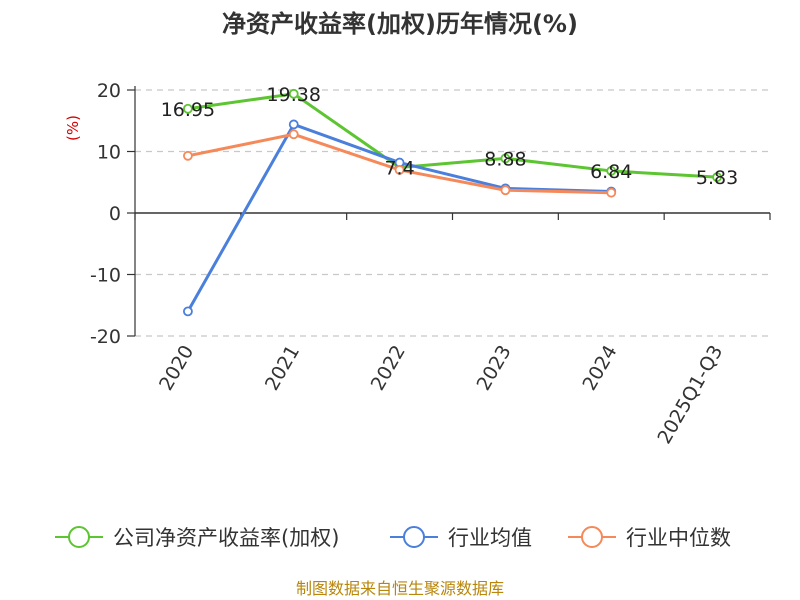  What do you see at coordinates (678, 538) in the screenshot?
I see `legend-label-2: 行业中位数` at bounding box center [678, 538].